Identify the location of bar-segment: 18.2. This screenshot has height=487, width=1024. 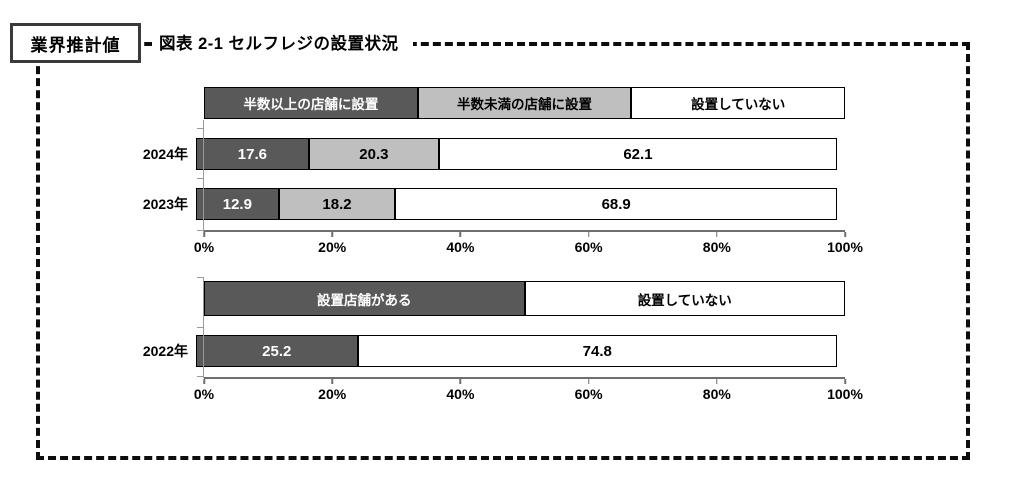
(337, 204).